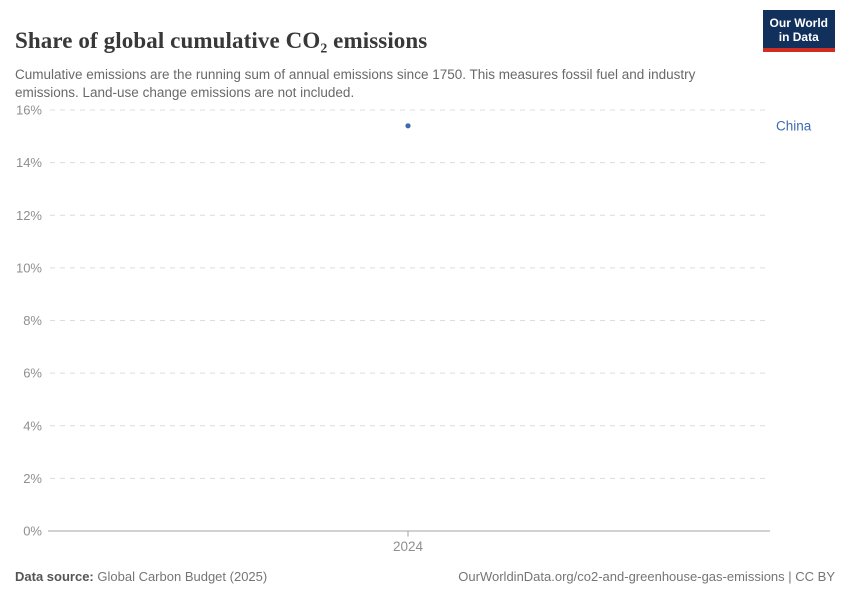 This screenshot has height=600, width=850. Describe the element at coordinates (29, 215) in the screenshot. I see `y-tick-label-12%: 12%` at that location.